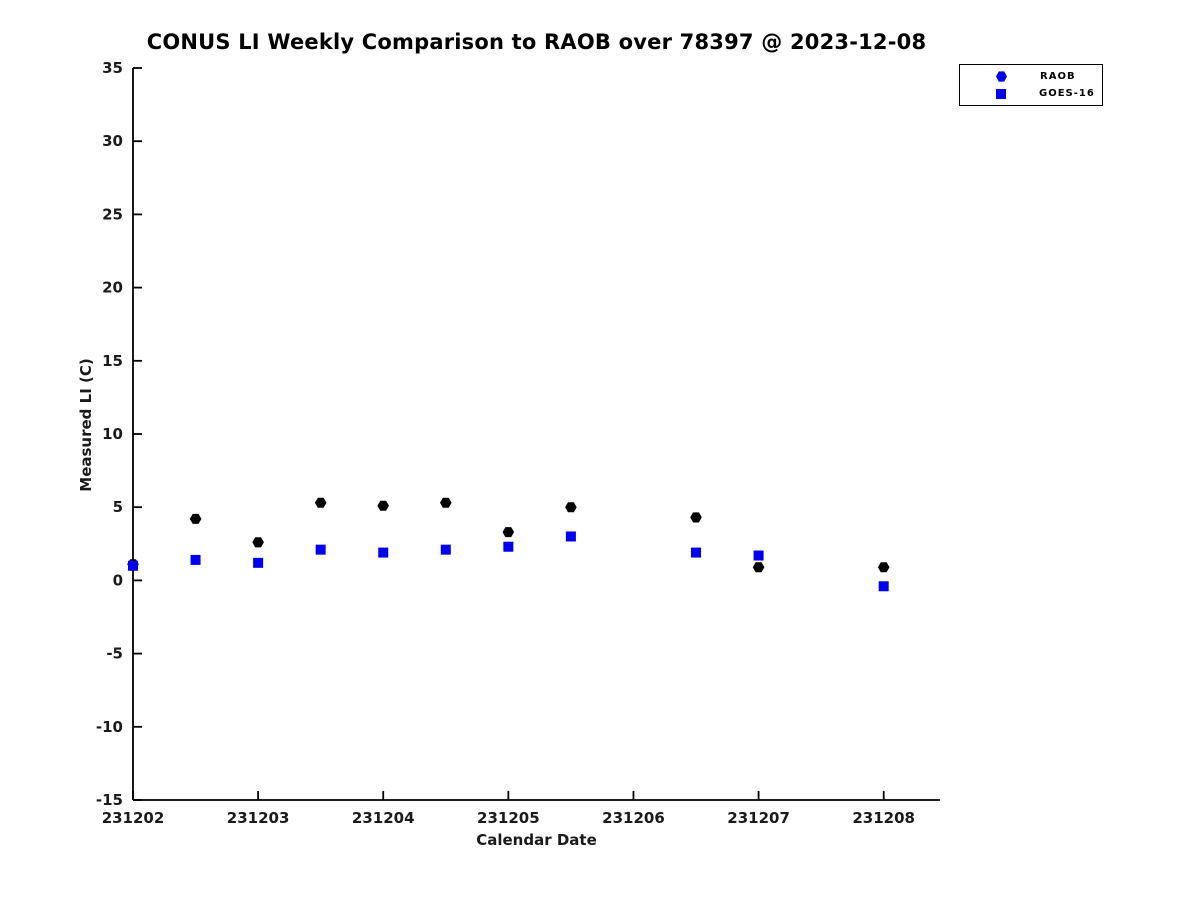 The width and height of the screenshot is (1200, 900). I want to click on legend-row-raob: RAOB, so click(1031, 77).